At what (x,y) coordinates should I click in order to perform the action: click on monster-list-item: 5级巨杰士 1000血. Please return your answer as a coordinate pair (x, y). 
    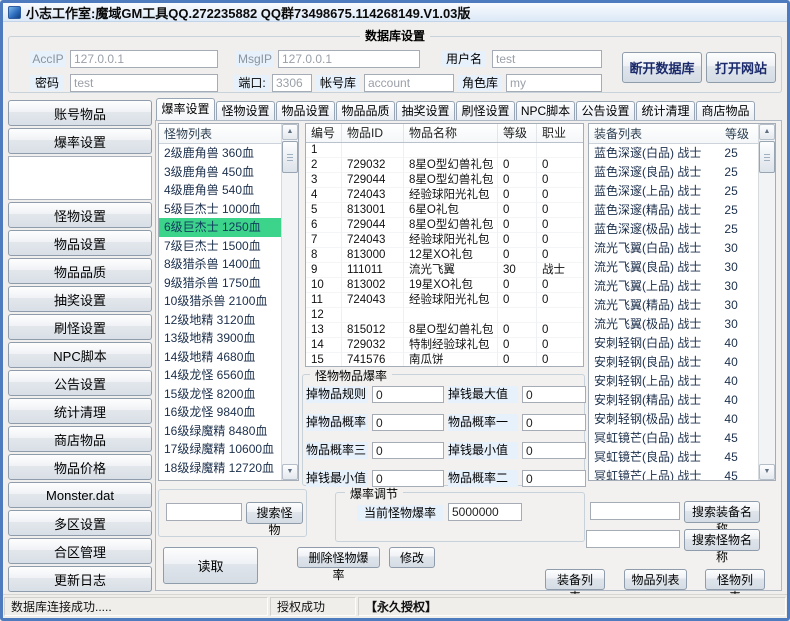
    Looking at the image, I should click on (212, 208).